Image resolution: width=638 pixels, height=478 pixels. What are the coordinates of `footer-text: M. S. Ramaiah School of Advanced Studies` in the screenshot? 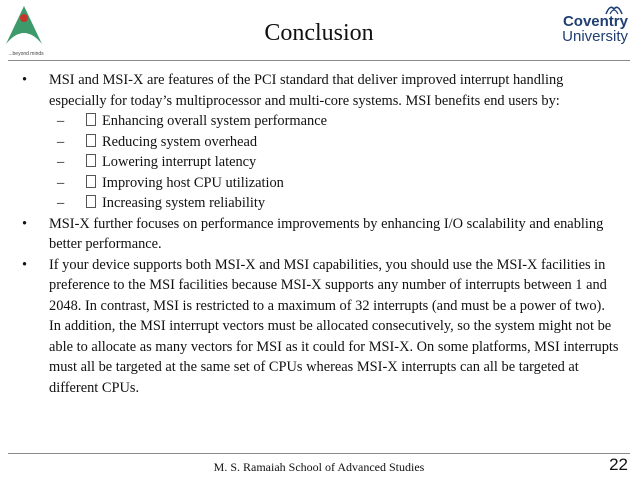 It's located at (319, 467).